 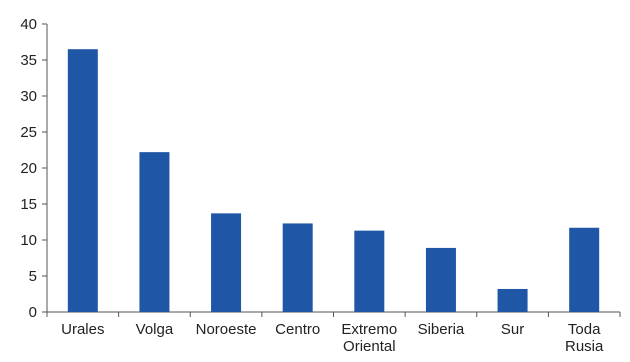 What do you see at coordinates (28, 168) in the screenshot?
I see `y-tick-label: 20` at bounding box center [28, 168].